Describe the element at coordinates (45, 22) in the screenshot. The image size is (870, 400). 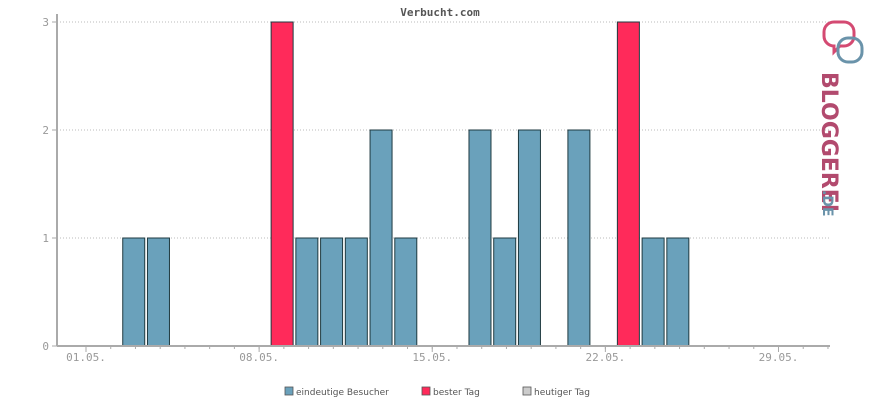
I see `y-tick-label: 3` at that location.